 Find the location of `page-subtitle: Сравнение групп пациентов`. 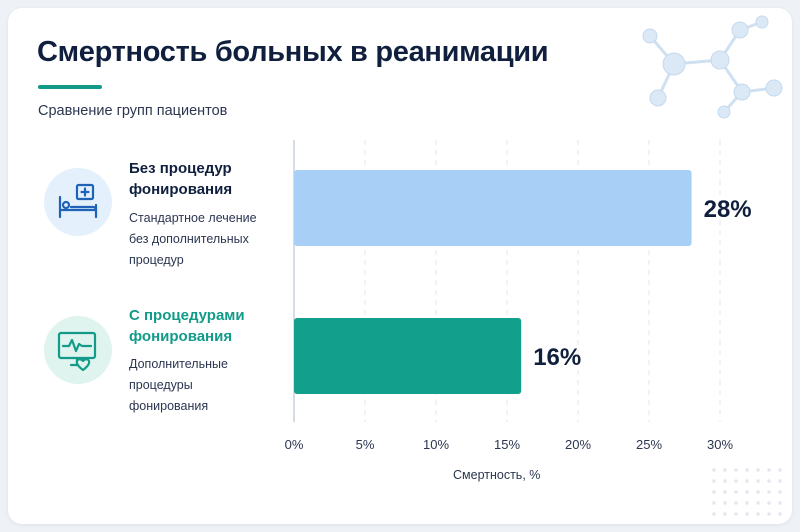

page-subtitle: Сравнение групп пациентов is located at coordinates (133, 111).